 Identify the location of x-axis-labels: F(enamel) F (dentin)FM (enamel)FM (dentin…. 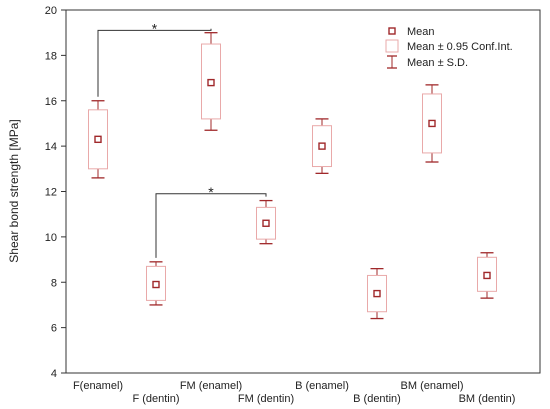
(294, 392).